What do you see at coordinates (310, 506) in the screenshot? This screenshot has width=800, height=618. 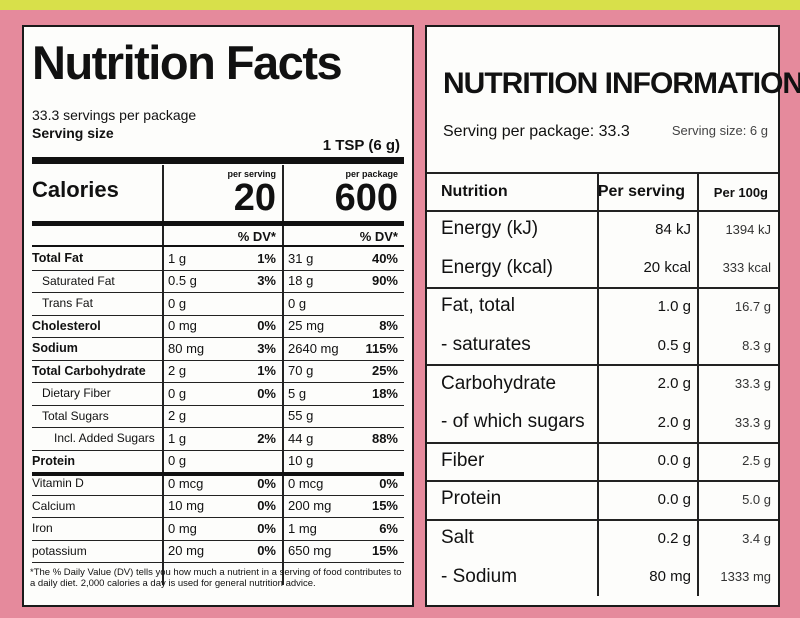 I see `package-amount: 200 mg` at bounding box center [310, 506].